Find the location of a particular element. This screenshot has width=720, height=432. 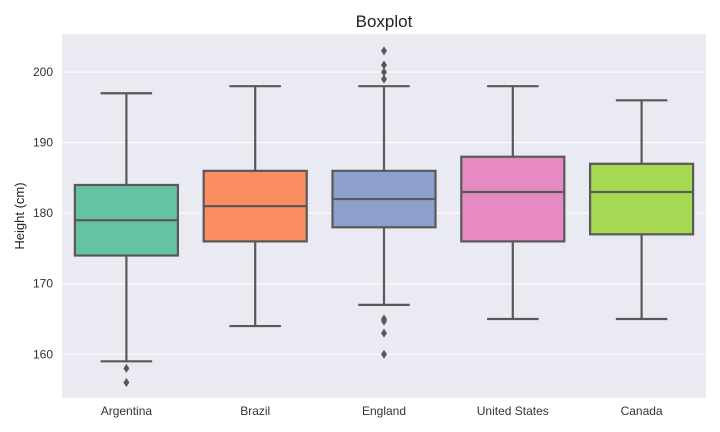

x-tick-label: Argentina is located at coordinates (127, 411).